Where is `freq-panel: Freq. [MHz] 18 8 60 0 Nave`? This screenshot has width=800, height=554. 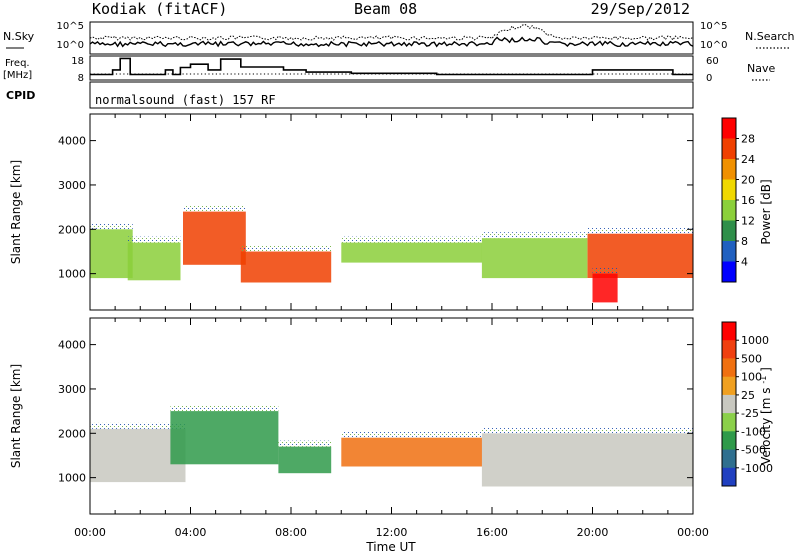 freq-panel: Freq. [MHz] 18 8 60 0 Nave is located at coordinates (389, 69).